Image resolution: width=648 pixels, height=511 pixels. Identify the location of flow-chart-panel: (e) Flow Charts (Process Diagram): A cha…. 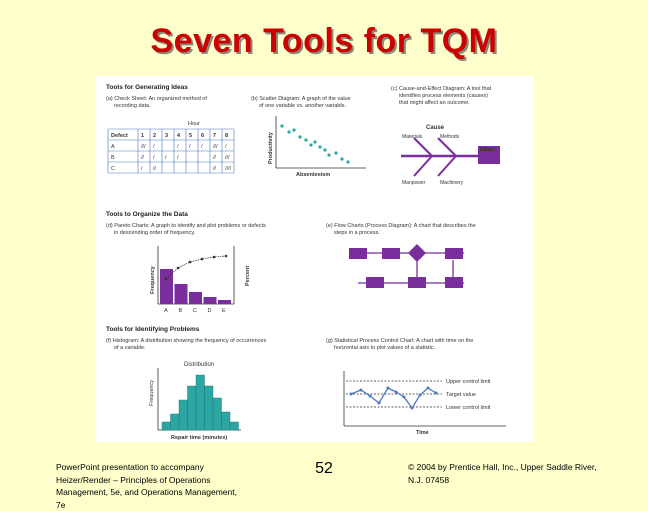
(401, 255).